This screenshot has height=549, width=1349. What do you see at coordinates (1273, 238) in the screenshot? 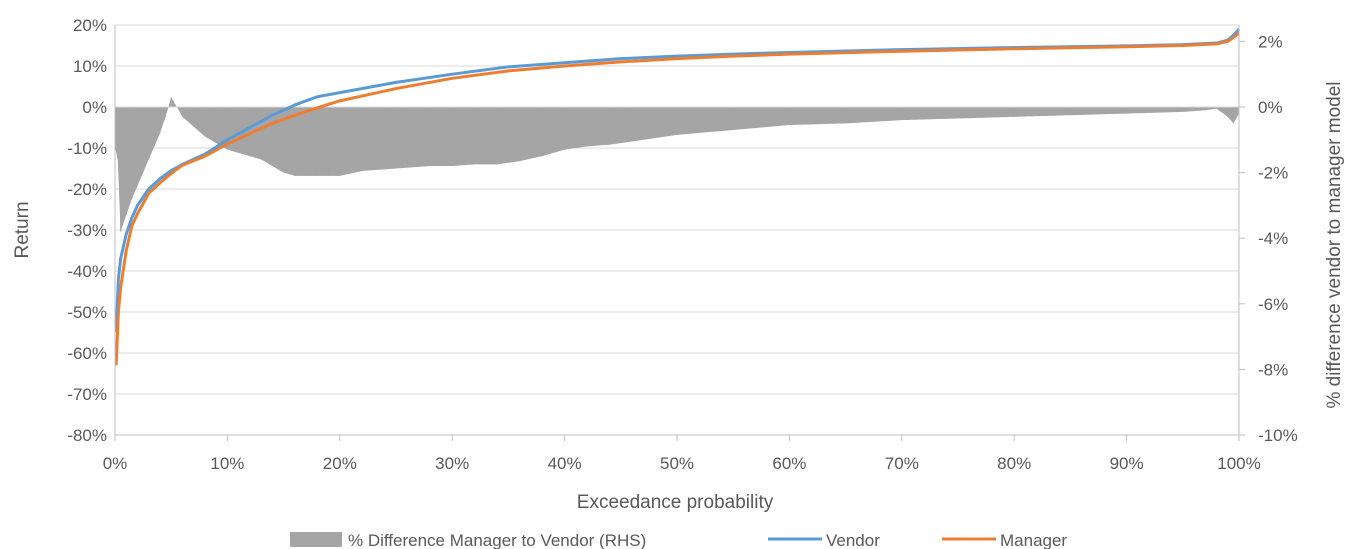
I see `y2-tick-label-3: -4%` at bounding box center [1273, 238].